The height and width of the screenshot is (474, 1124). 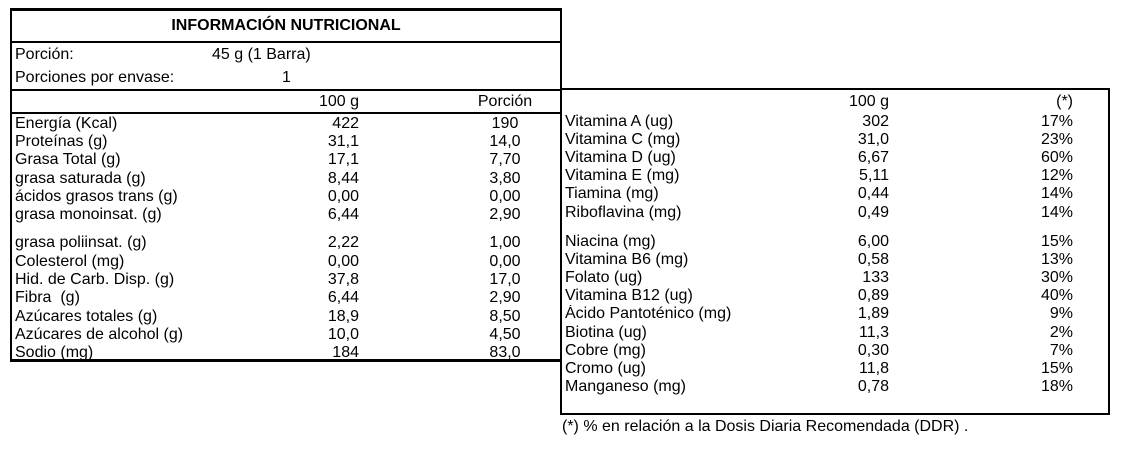 What do you see at coordinates (1056, 121) in the screenshot?
I see `value-ddr-percent: 17%` at bounding box center [1056, 121].